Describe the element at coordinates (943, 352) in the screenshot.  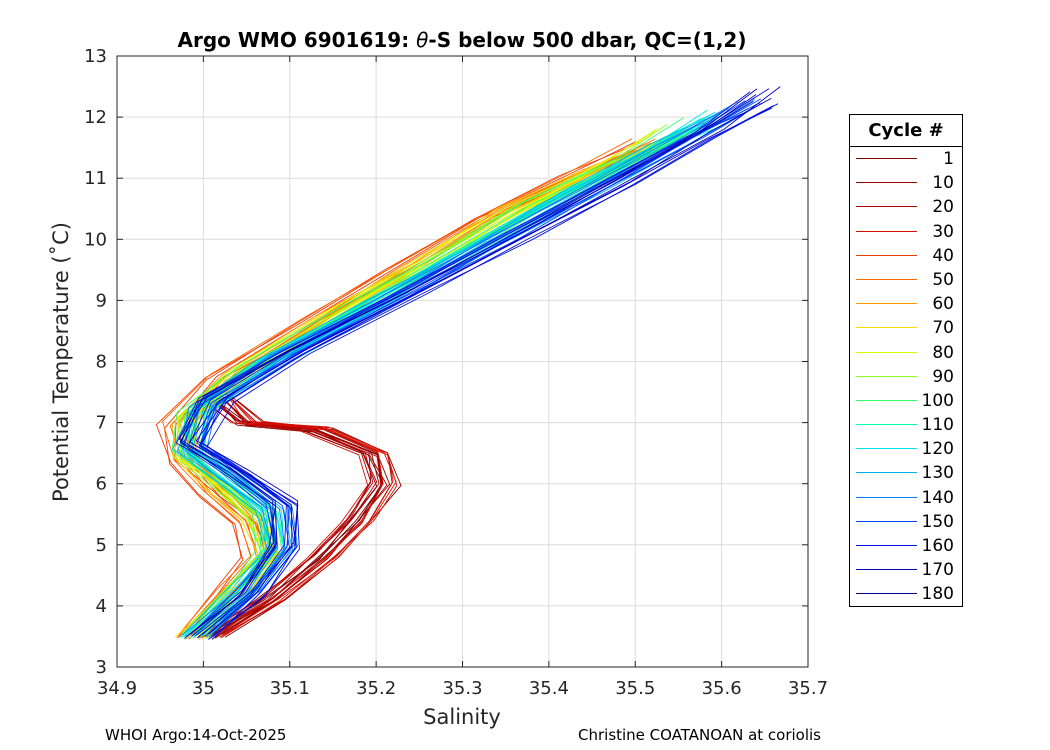
I see `legend-label: 80` at that location.